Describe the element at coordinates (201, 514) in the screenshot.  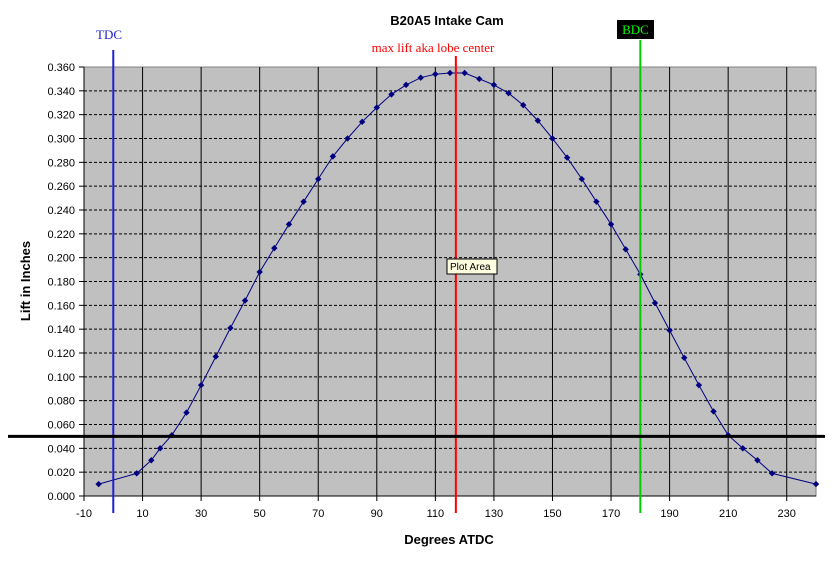
I see `x-tick-label: 30` at that location.